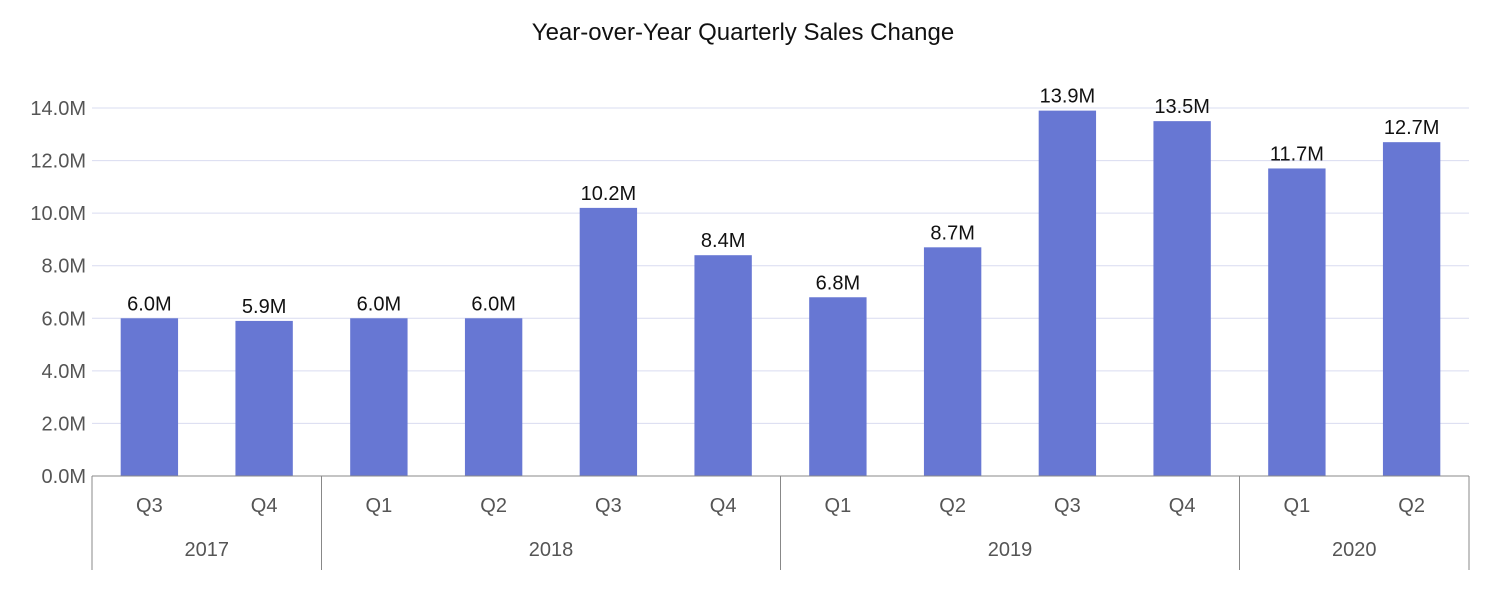  What do you see at coordinates (264, 307) in the screenshot?
I see `data-label: 5.9M` at bounding box center [264, 307].